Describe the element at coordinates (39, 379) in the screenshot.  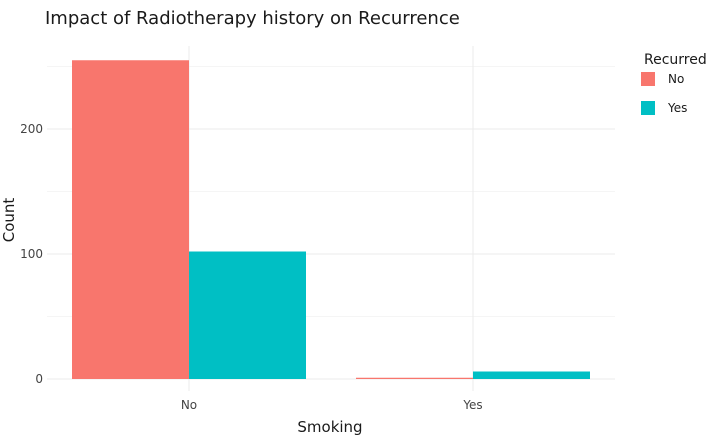
I see `y-tick-label: 0` at that location.